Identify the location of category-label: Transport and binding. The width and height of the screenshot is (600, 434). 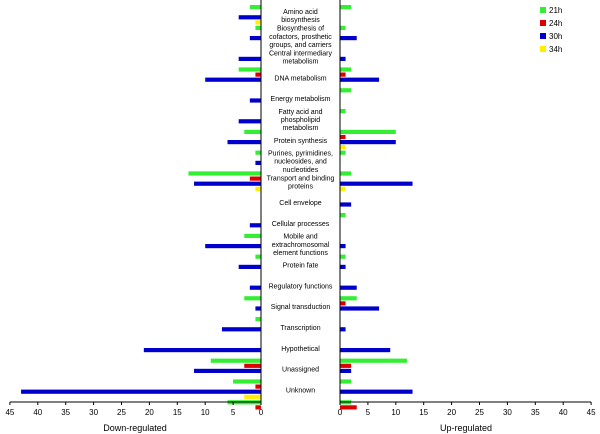
(301, 178).